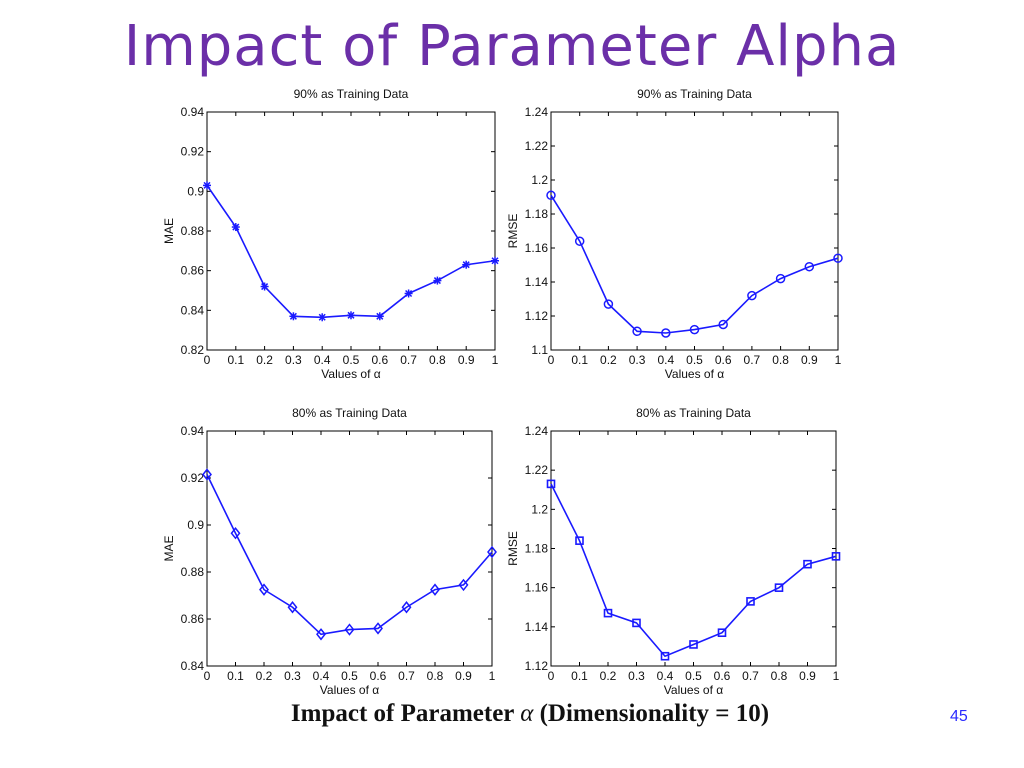 Image resolution: width=1024 pixels, height=768 pixels. I want to click on chart-title: 90% as Training Data, so click(694, 94).